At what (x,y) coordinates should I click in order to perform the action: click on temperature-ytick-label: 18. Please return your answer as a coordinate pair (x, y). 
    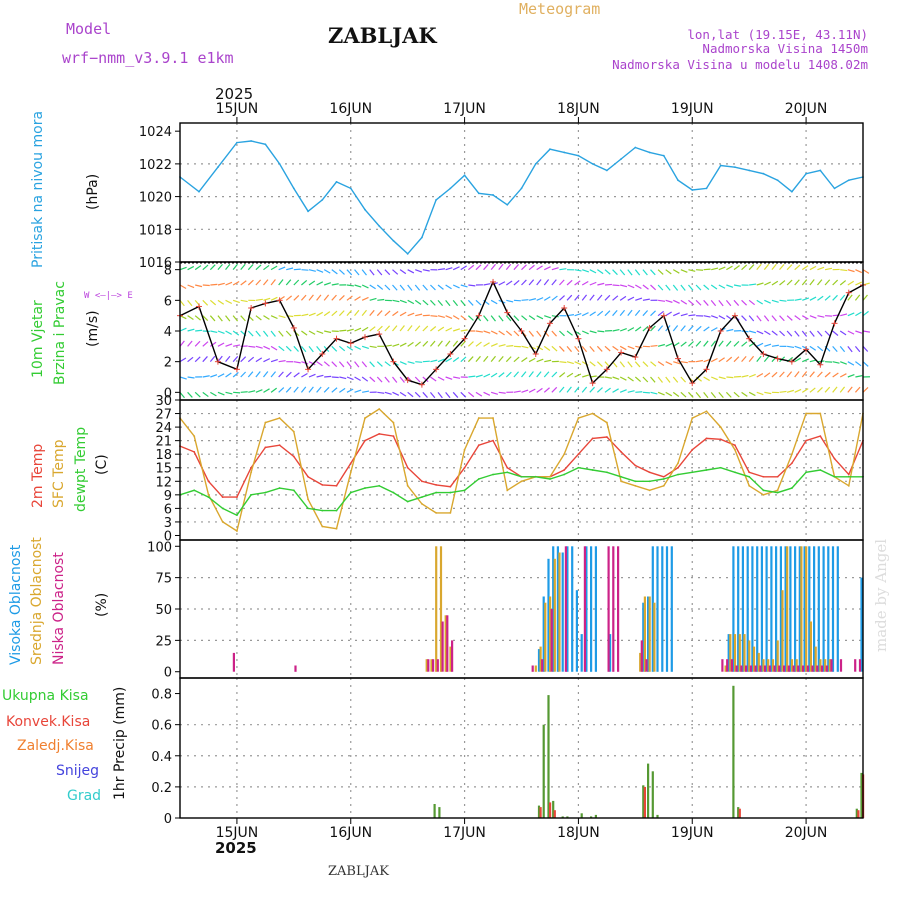
    Looking at the image, I should click on (163, 455).